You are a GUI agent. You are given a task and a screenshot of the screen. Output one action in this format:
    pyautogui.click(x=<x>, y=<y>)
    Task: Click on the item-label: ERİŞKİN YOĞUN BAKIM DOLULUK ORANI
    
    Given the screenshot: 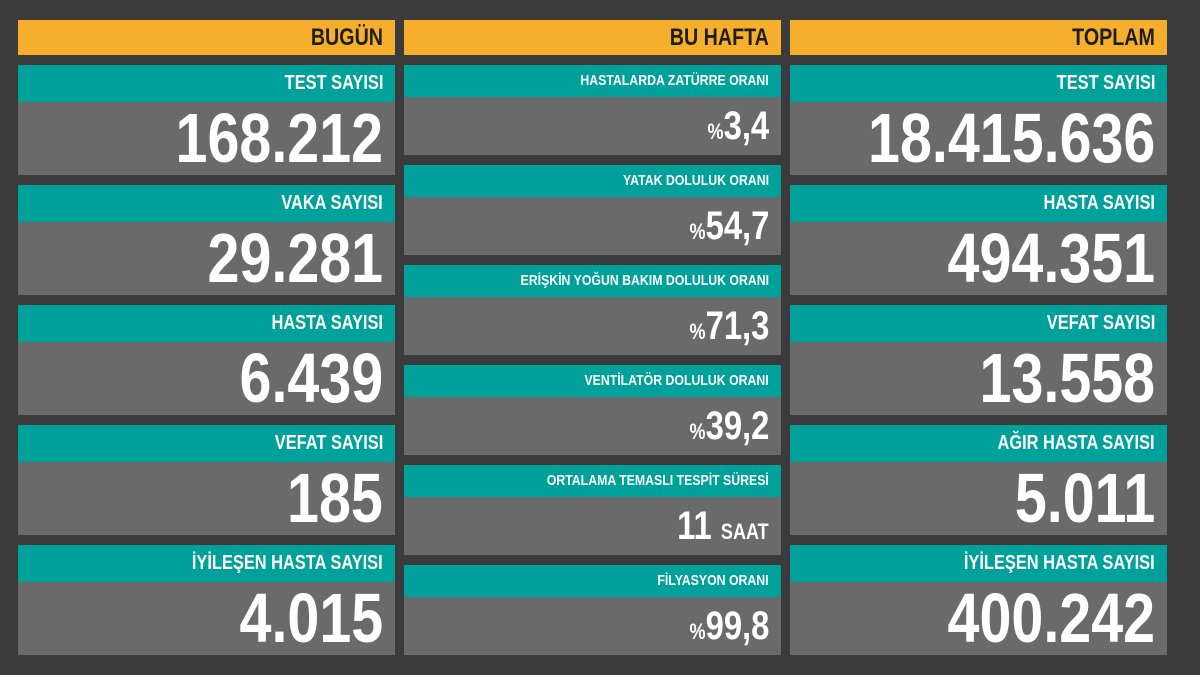 What is the action you would take?
    pyautogui.click(x=644, y=280)
    